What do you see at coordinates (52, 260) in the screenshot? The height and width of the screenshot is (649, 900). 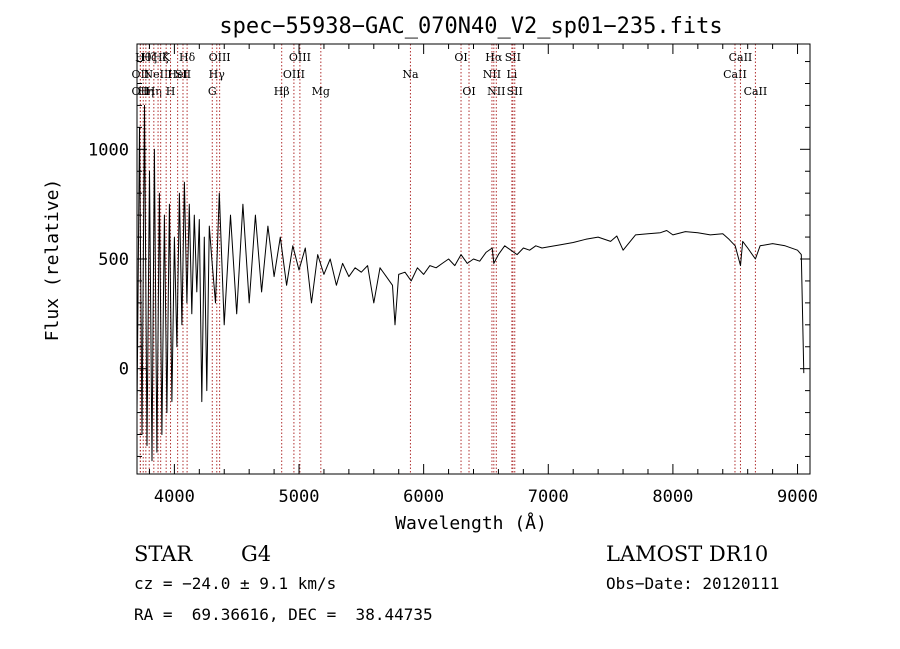 I see `y-axis-label: Flux (relative)` at bounding box center [52, 260].